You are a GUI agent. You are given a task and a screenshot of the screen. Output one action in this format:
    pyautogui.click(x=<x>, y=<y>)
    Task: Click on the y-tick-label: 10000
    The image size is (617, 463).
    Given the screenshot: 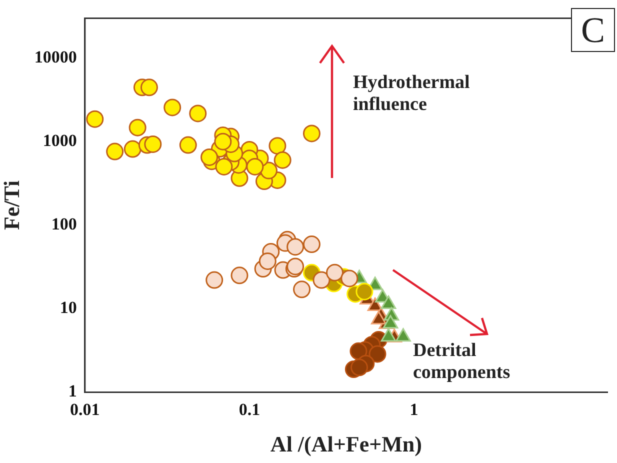 What is the action you would take?
    pyautogui.click(x=55, y=56)
    